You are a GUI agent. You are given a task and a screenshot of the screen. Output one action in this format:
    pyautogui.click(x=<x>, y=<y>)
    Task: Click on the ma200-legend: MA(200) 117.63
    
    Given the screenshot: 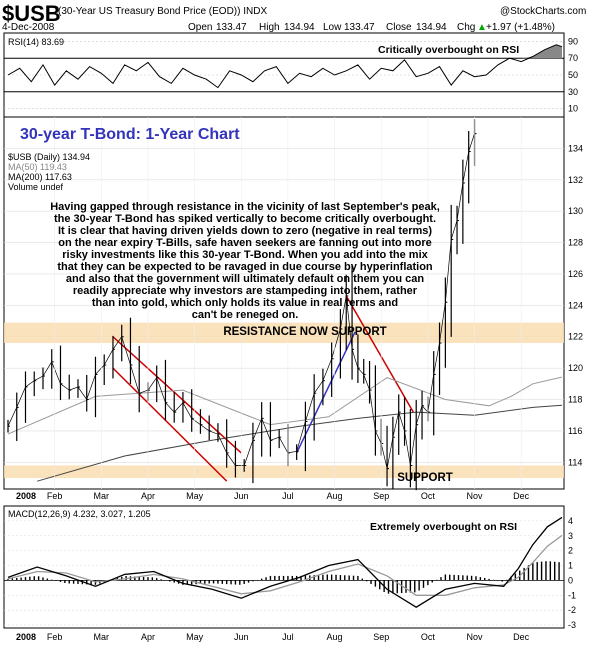 What is the action you would take?
    pyautogui.click(x=40, y=177)
    